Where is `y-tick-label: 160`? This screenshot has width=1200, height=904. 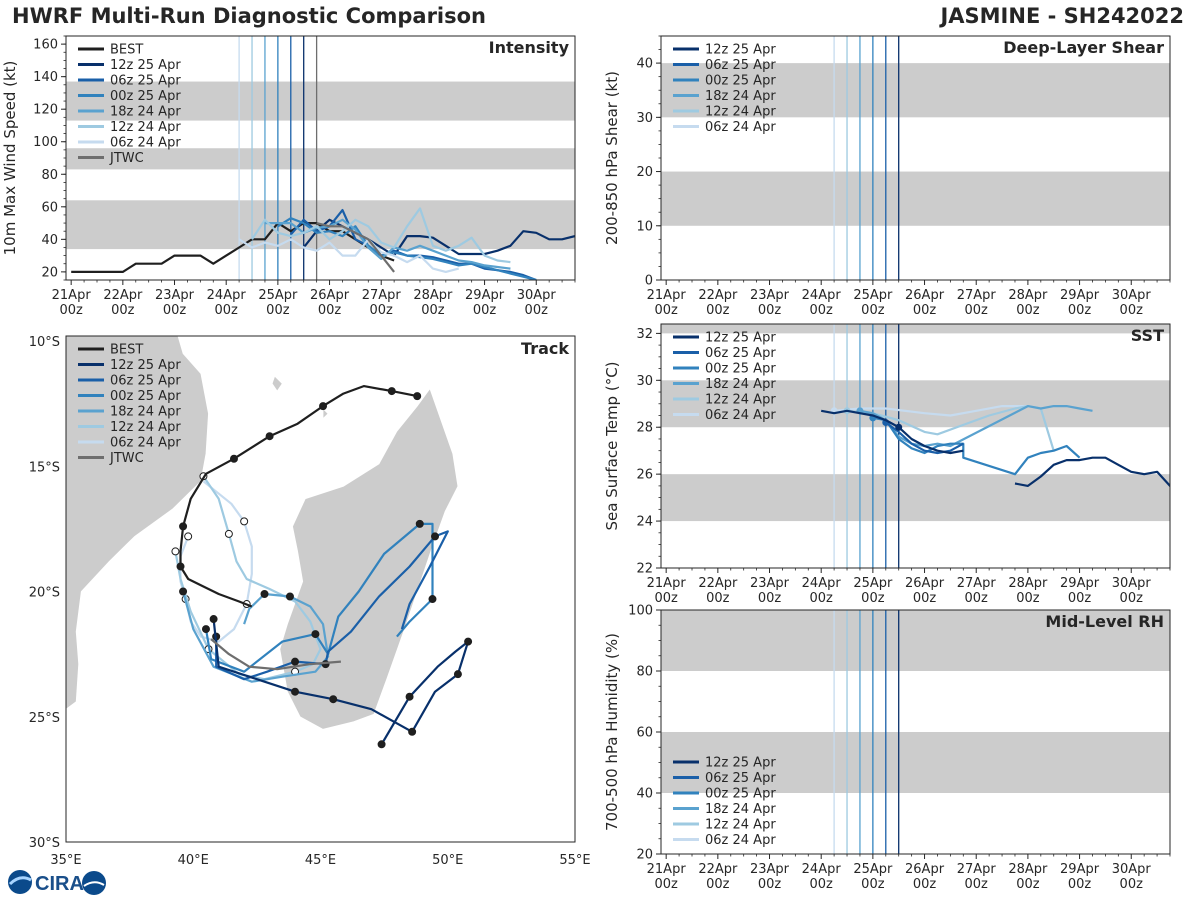 y-tick-label: 160 is located at coordinates (45, 45).